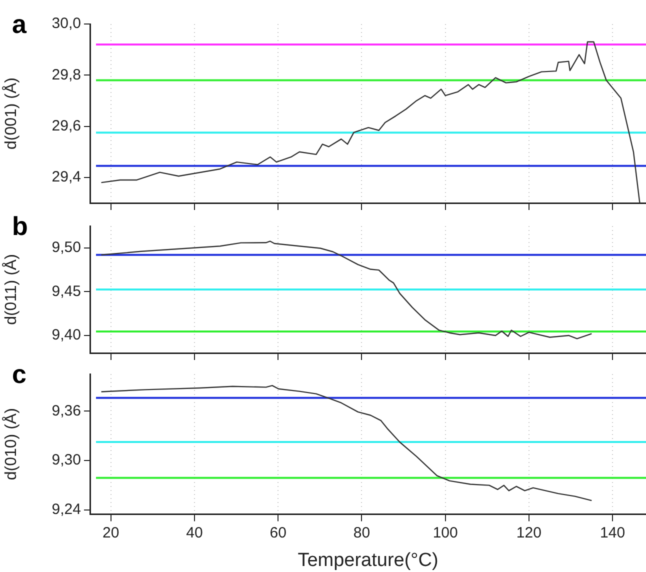 The image size is (646, 572). Describe the element at coordinates (66, 509) in the screenshot. I see `y-tick-label: 9,24` at that location.